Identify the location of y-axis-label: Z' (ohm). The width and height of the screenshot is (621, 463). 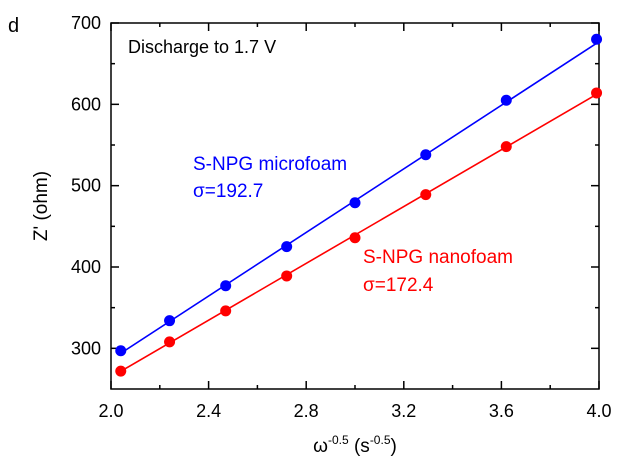
(41, 206).